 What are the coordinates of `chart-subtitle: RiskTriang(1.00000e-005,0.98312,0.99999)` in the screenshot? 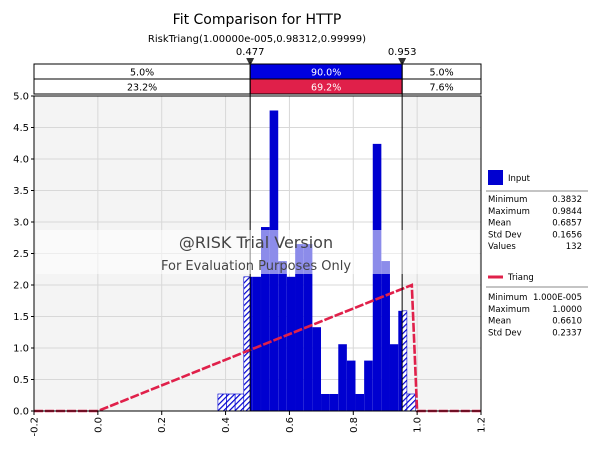 It's located at (257, 39).